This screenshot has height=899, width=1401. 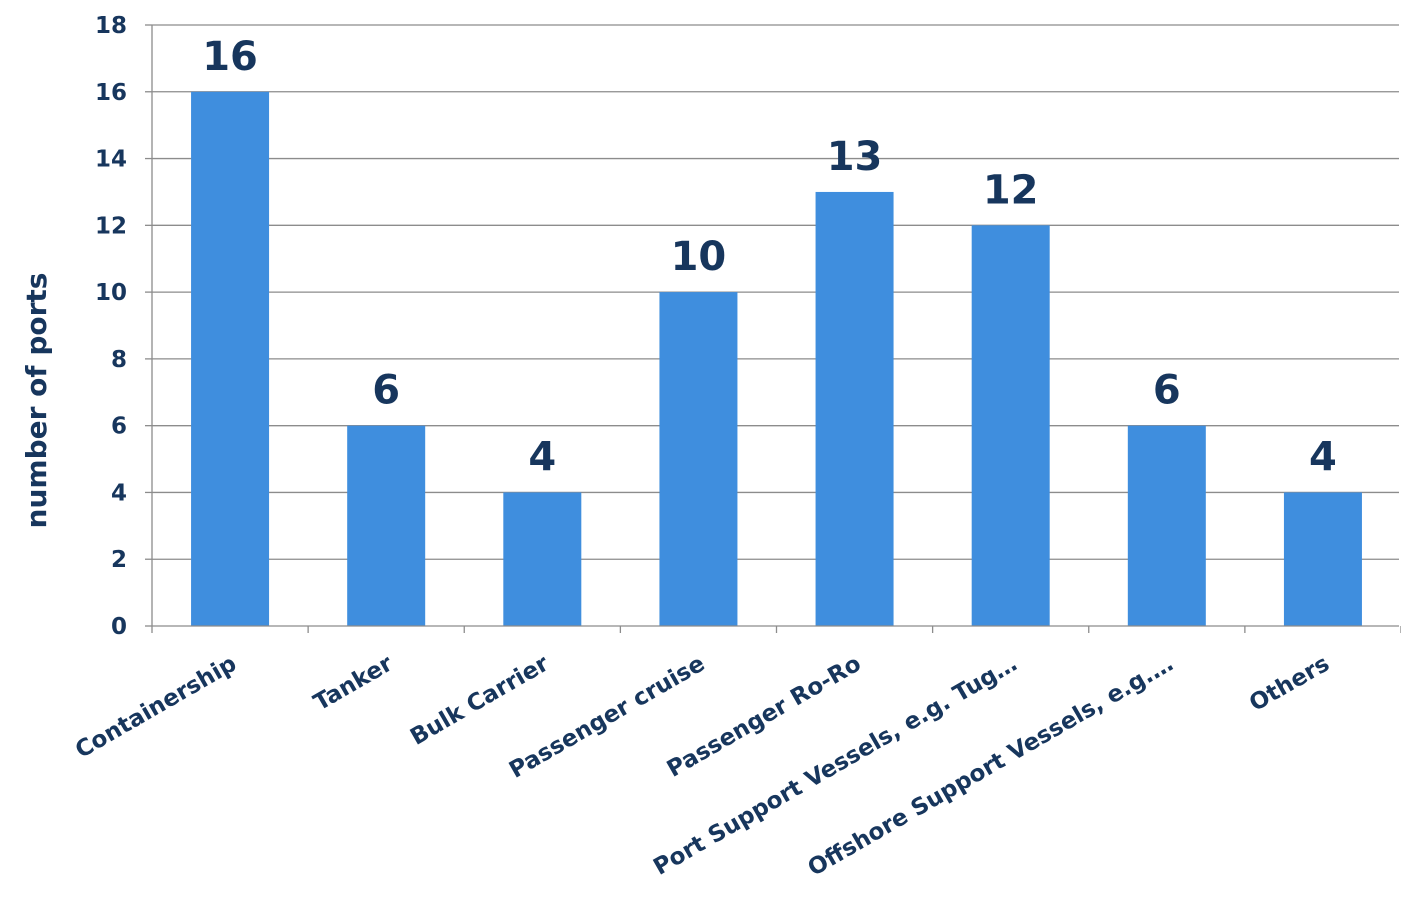 I want to click on y-tick-label: 4, so click(x=119, y=493).